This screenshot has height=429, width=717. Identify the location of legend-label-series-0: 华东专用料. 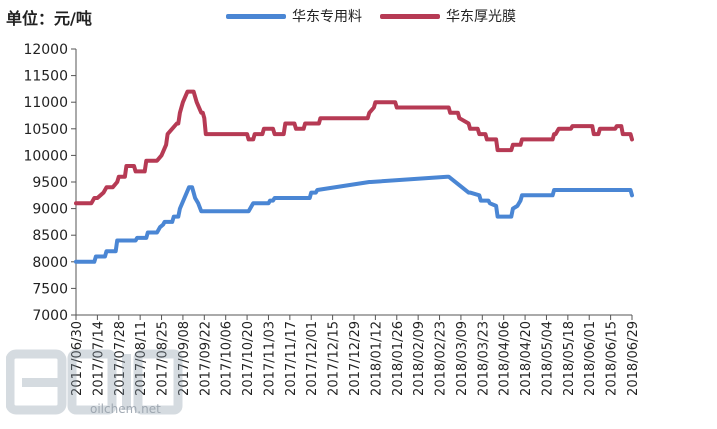
(327, 17).